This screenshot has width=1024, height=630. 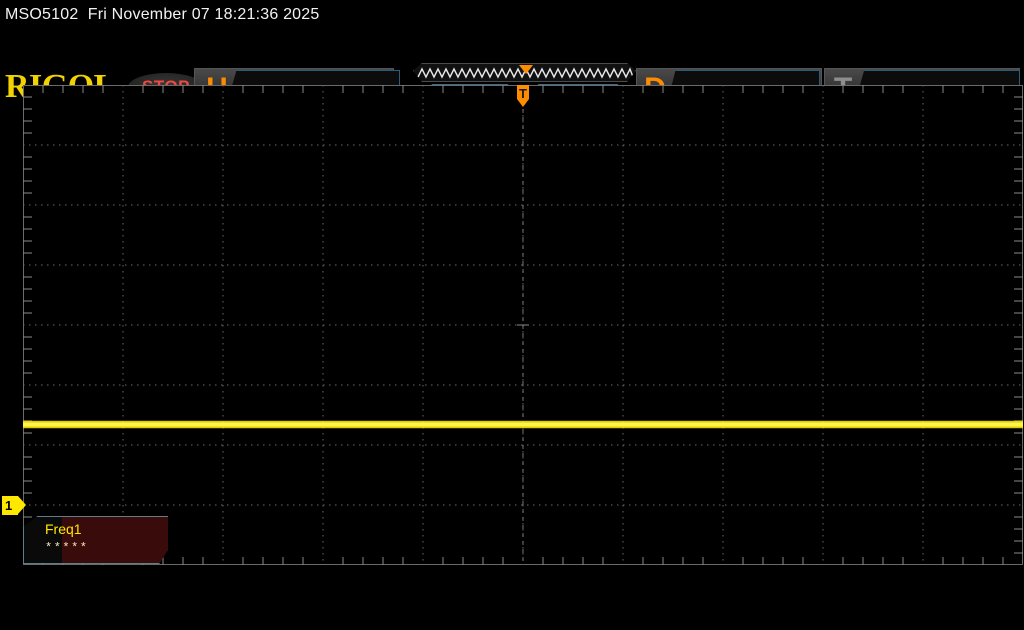 What do you see at coordinates (22, 505) in the screenshot?
I see `ch1-ground-marker-tip` at bounding box center [22, 505].